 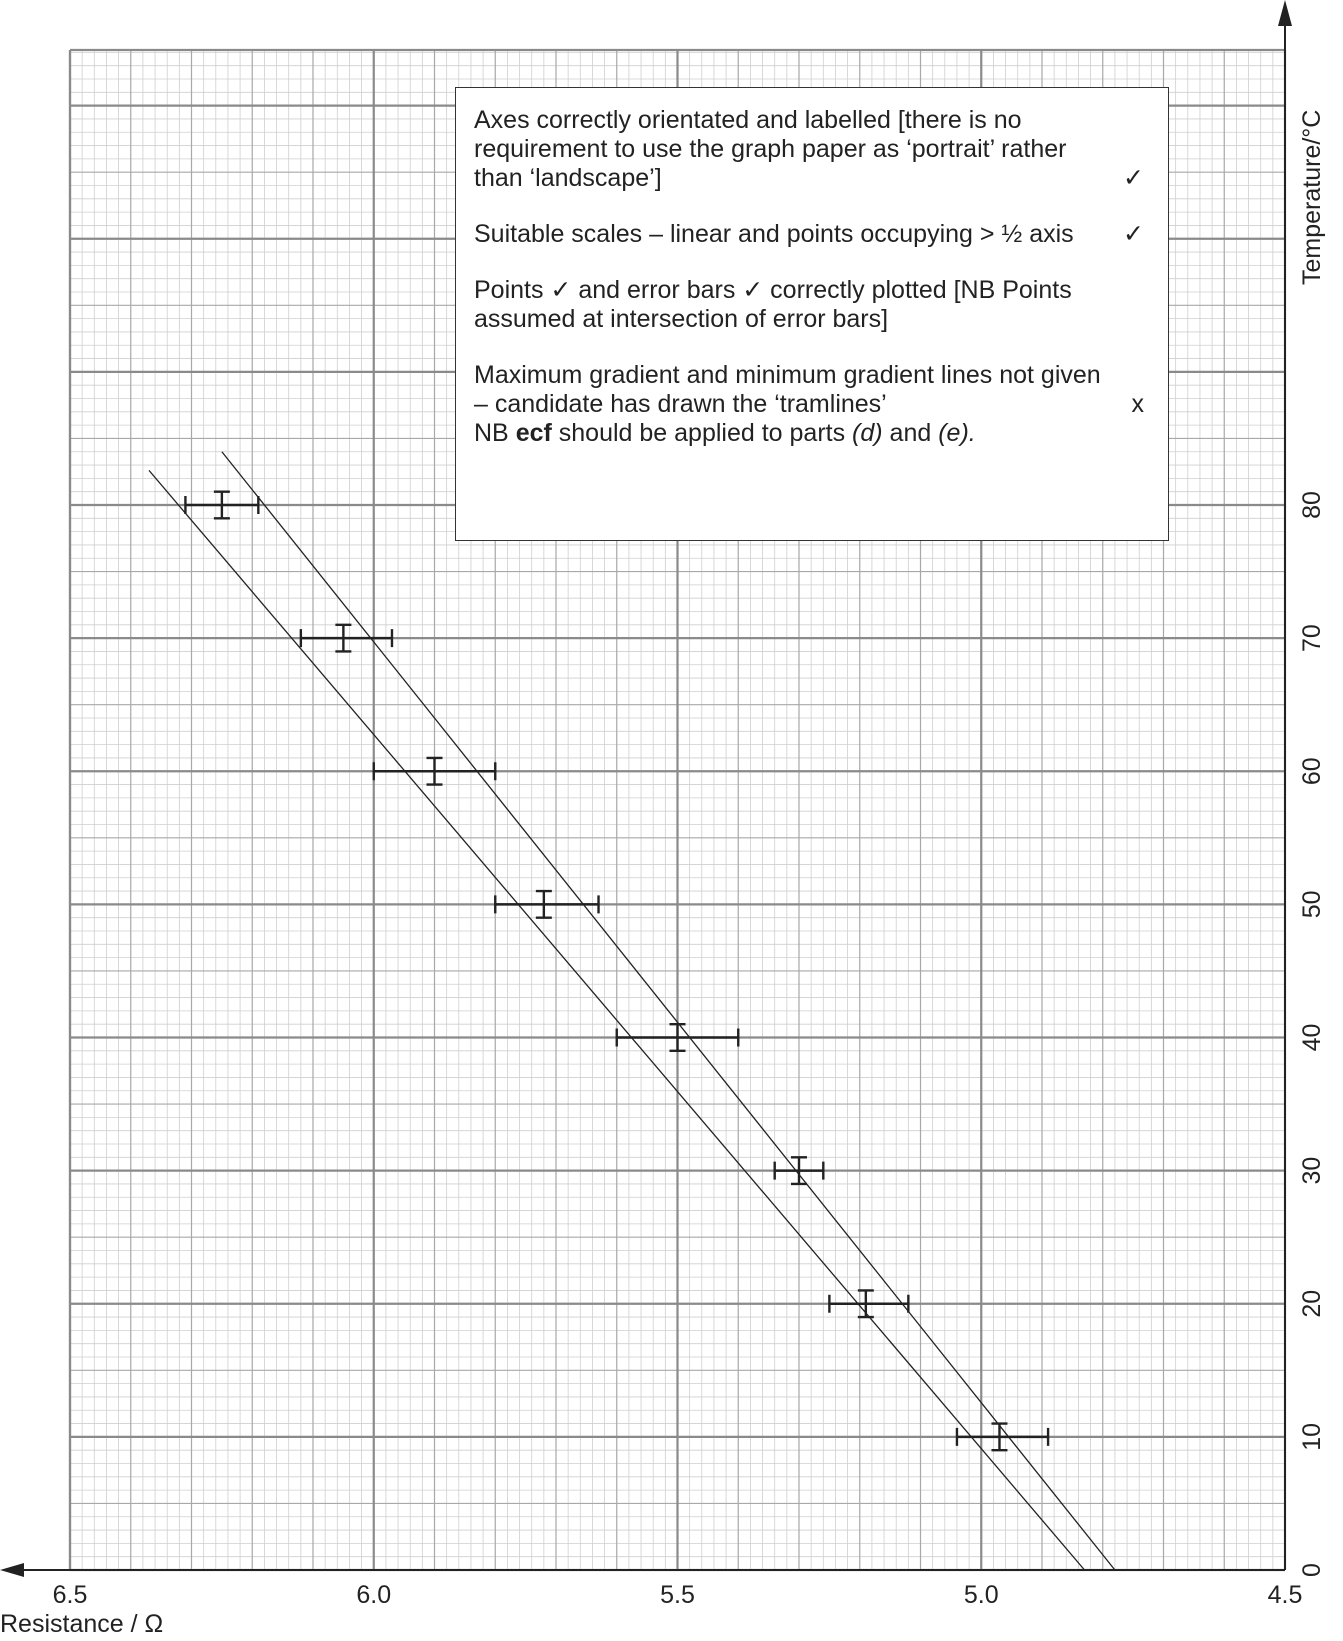 What do you see at coordinates (70, 1595) in the screenshot?
I see `x-tick-label: 6.5` at bounding box center [70, 1595].